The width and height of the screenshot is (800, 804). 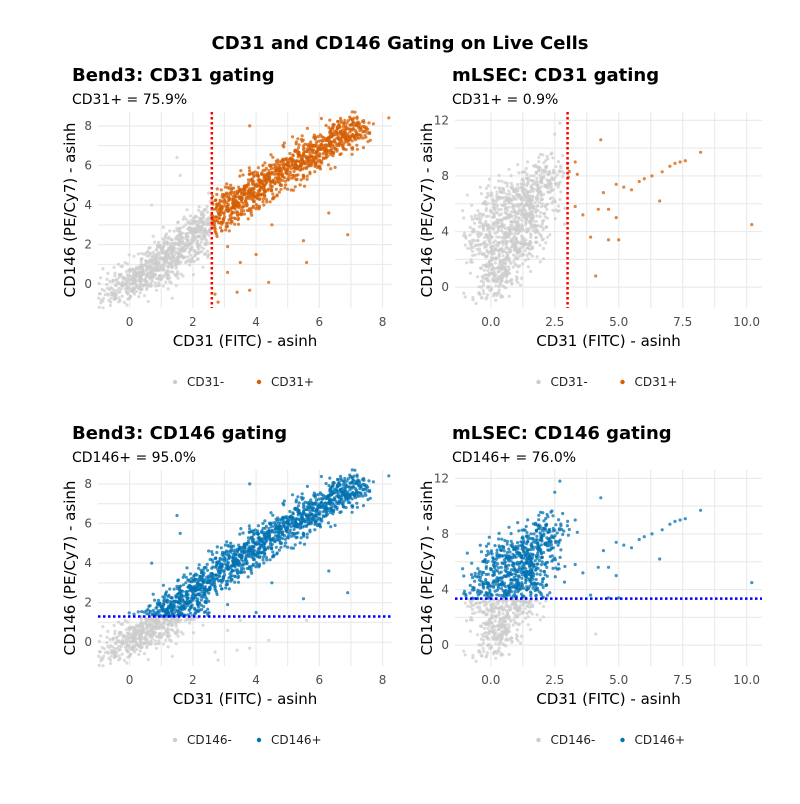 What do you see at coordinates (173, 75) in the screenshot?
I see `panel-title: Bend3: CD31 gating` at bounding box center [173, 75].